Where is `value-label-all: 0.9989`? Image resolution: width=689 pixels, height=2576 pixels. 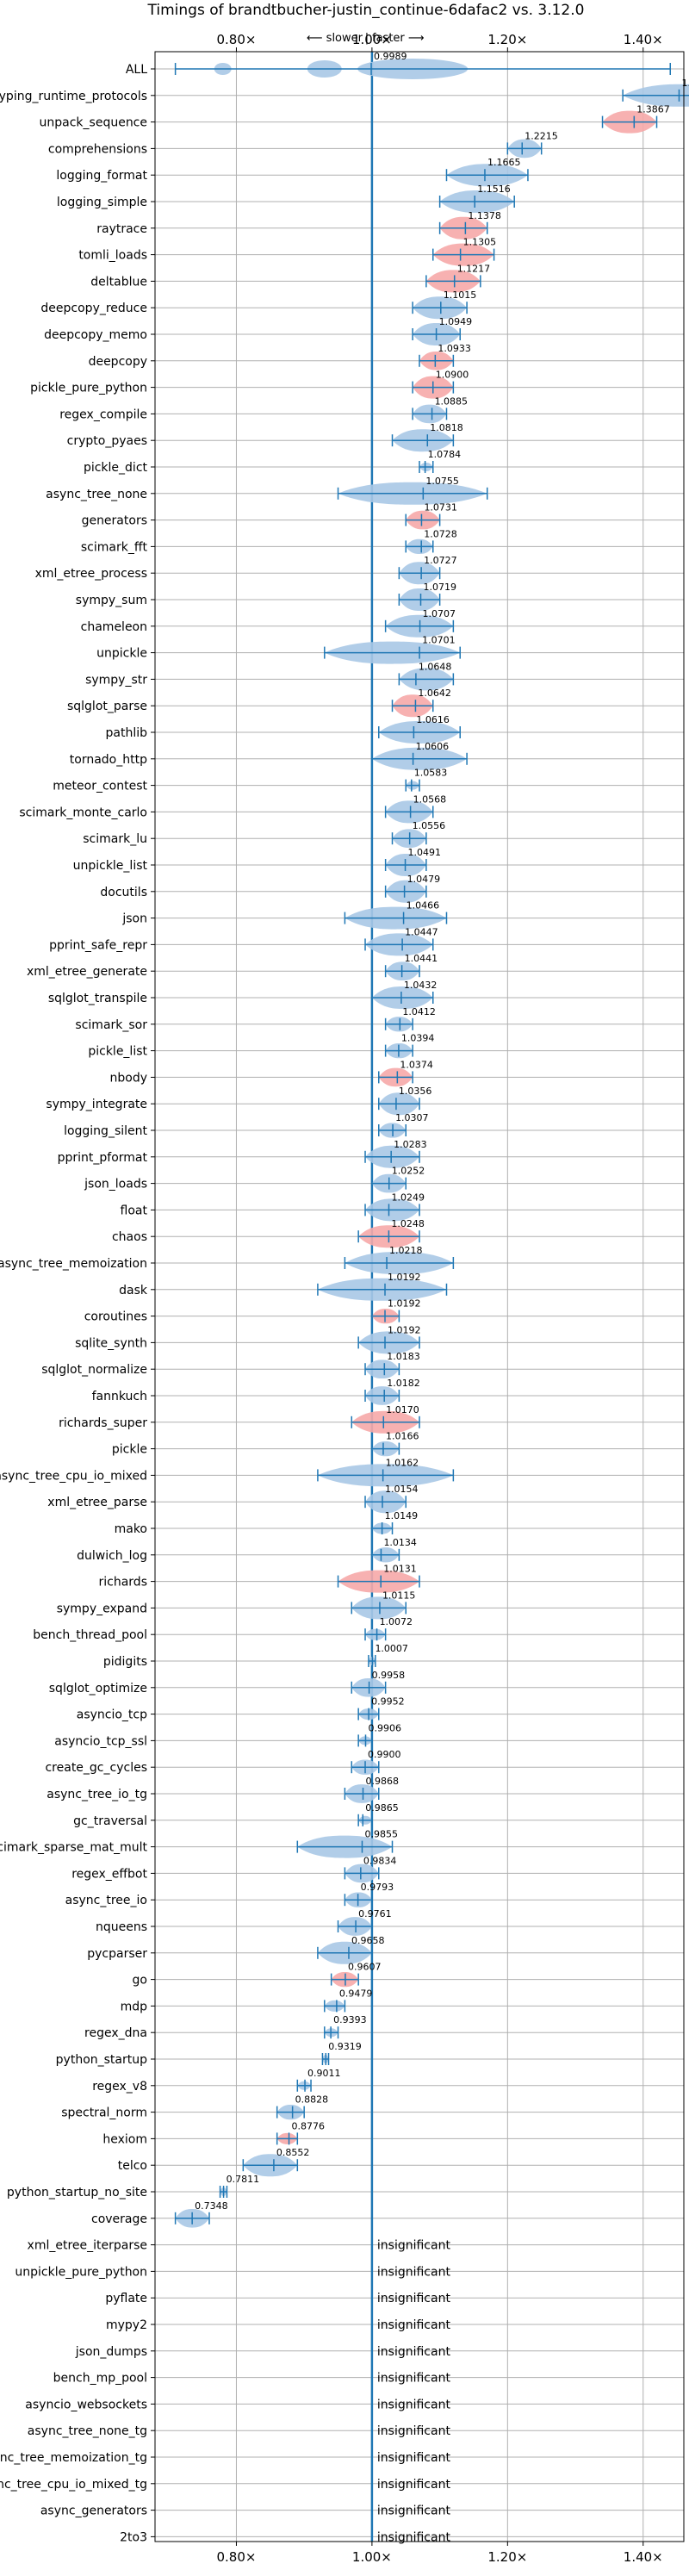 value-label-all: 0.9989 is located at coordinates (390, 57).